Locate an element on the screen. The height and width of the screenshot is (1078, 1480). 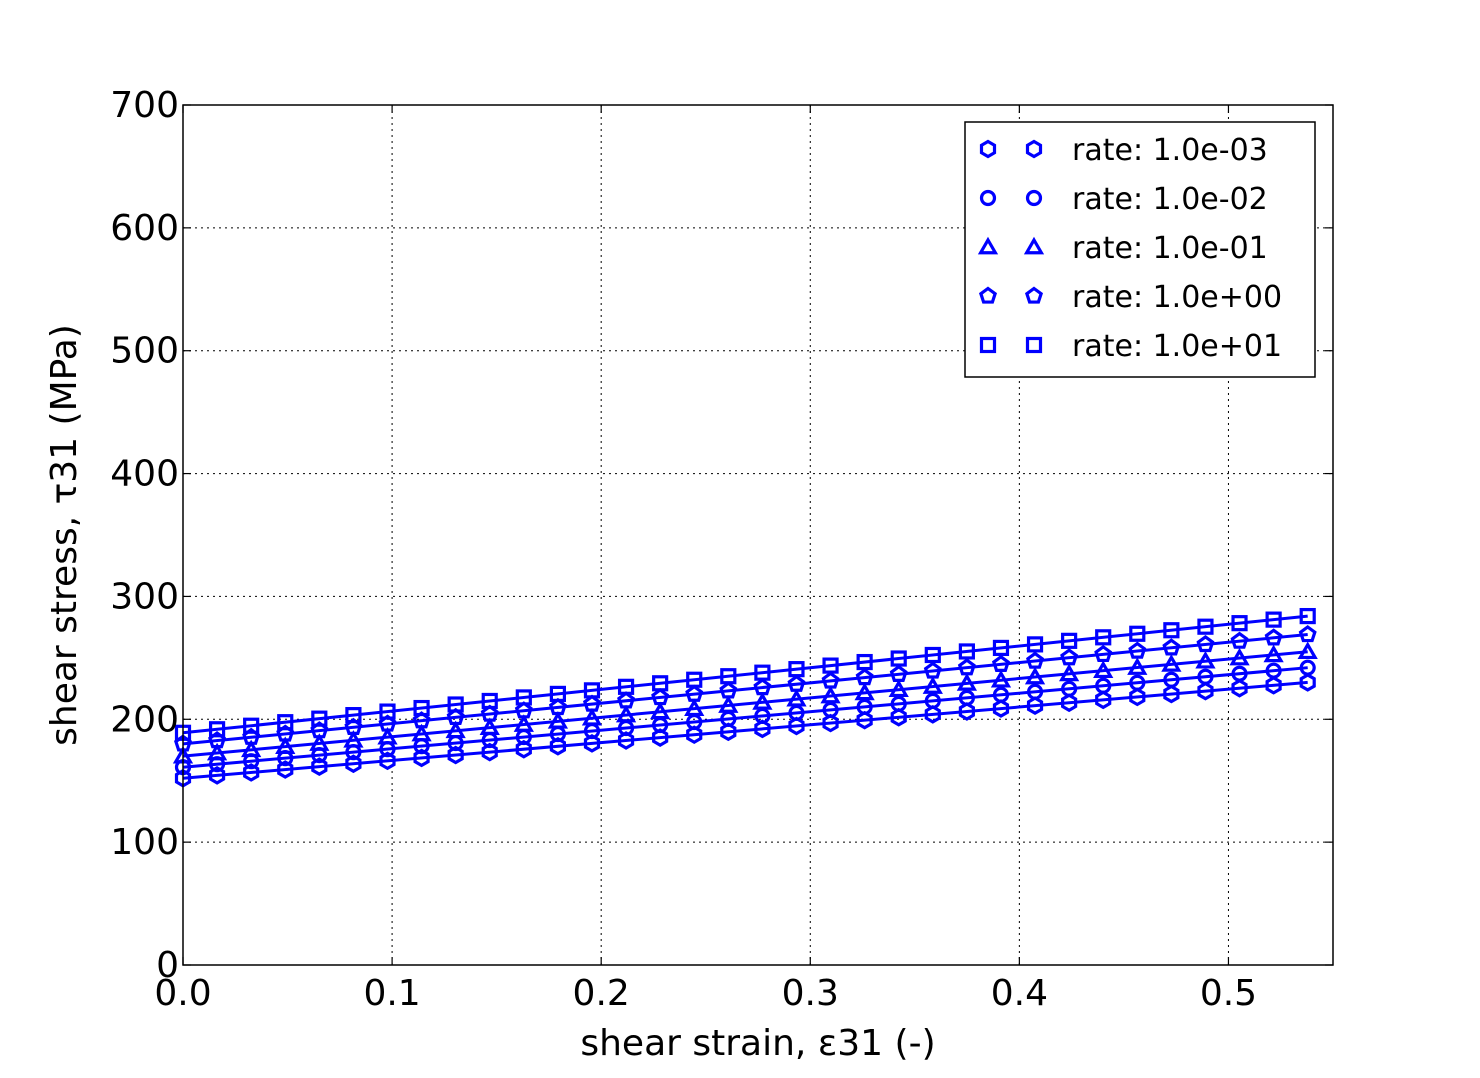
y-tick-label: 500 is located at coordinates (144, 351).